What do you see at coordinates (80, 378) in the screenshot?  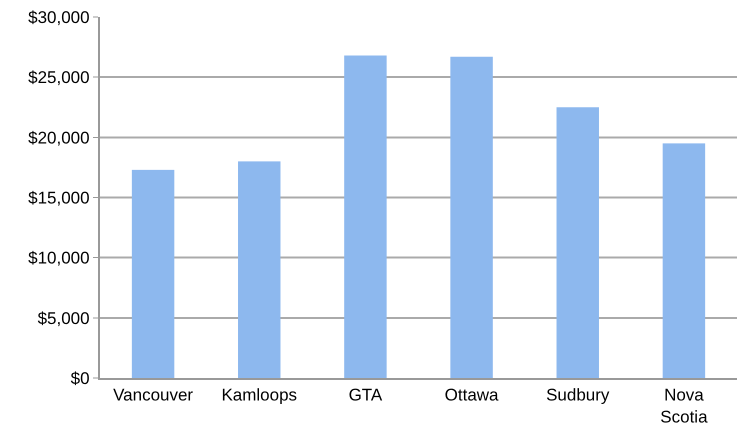 I see `y-tick-label: $0` at bounding box center [80, 378].